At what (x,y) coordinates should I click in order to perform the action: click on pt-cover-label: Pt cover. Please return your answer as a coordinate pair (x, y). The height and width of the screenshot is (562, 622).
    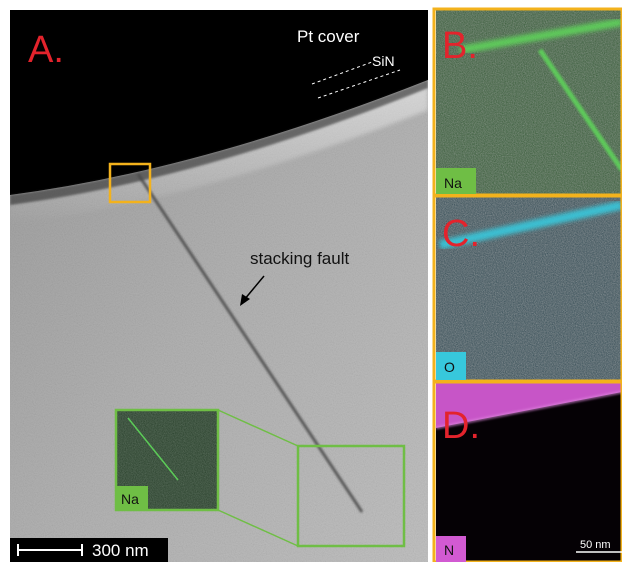
    Looking at the image, I should click on (328, 36).